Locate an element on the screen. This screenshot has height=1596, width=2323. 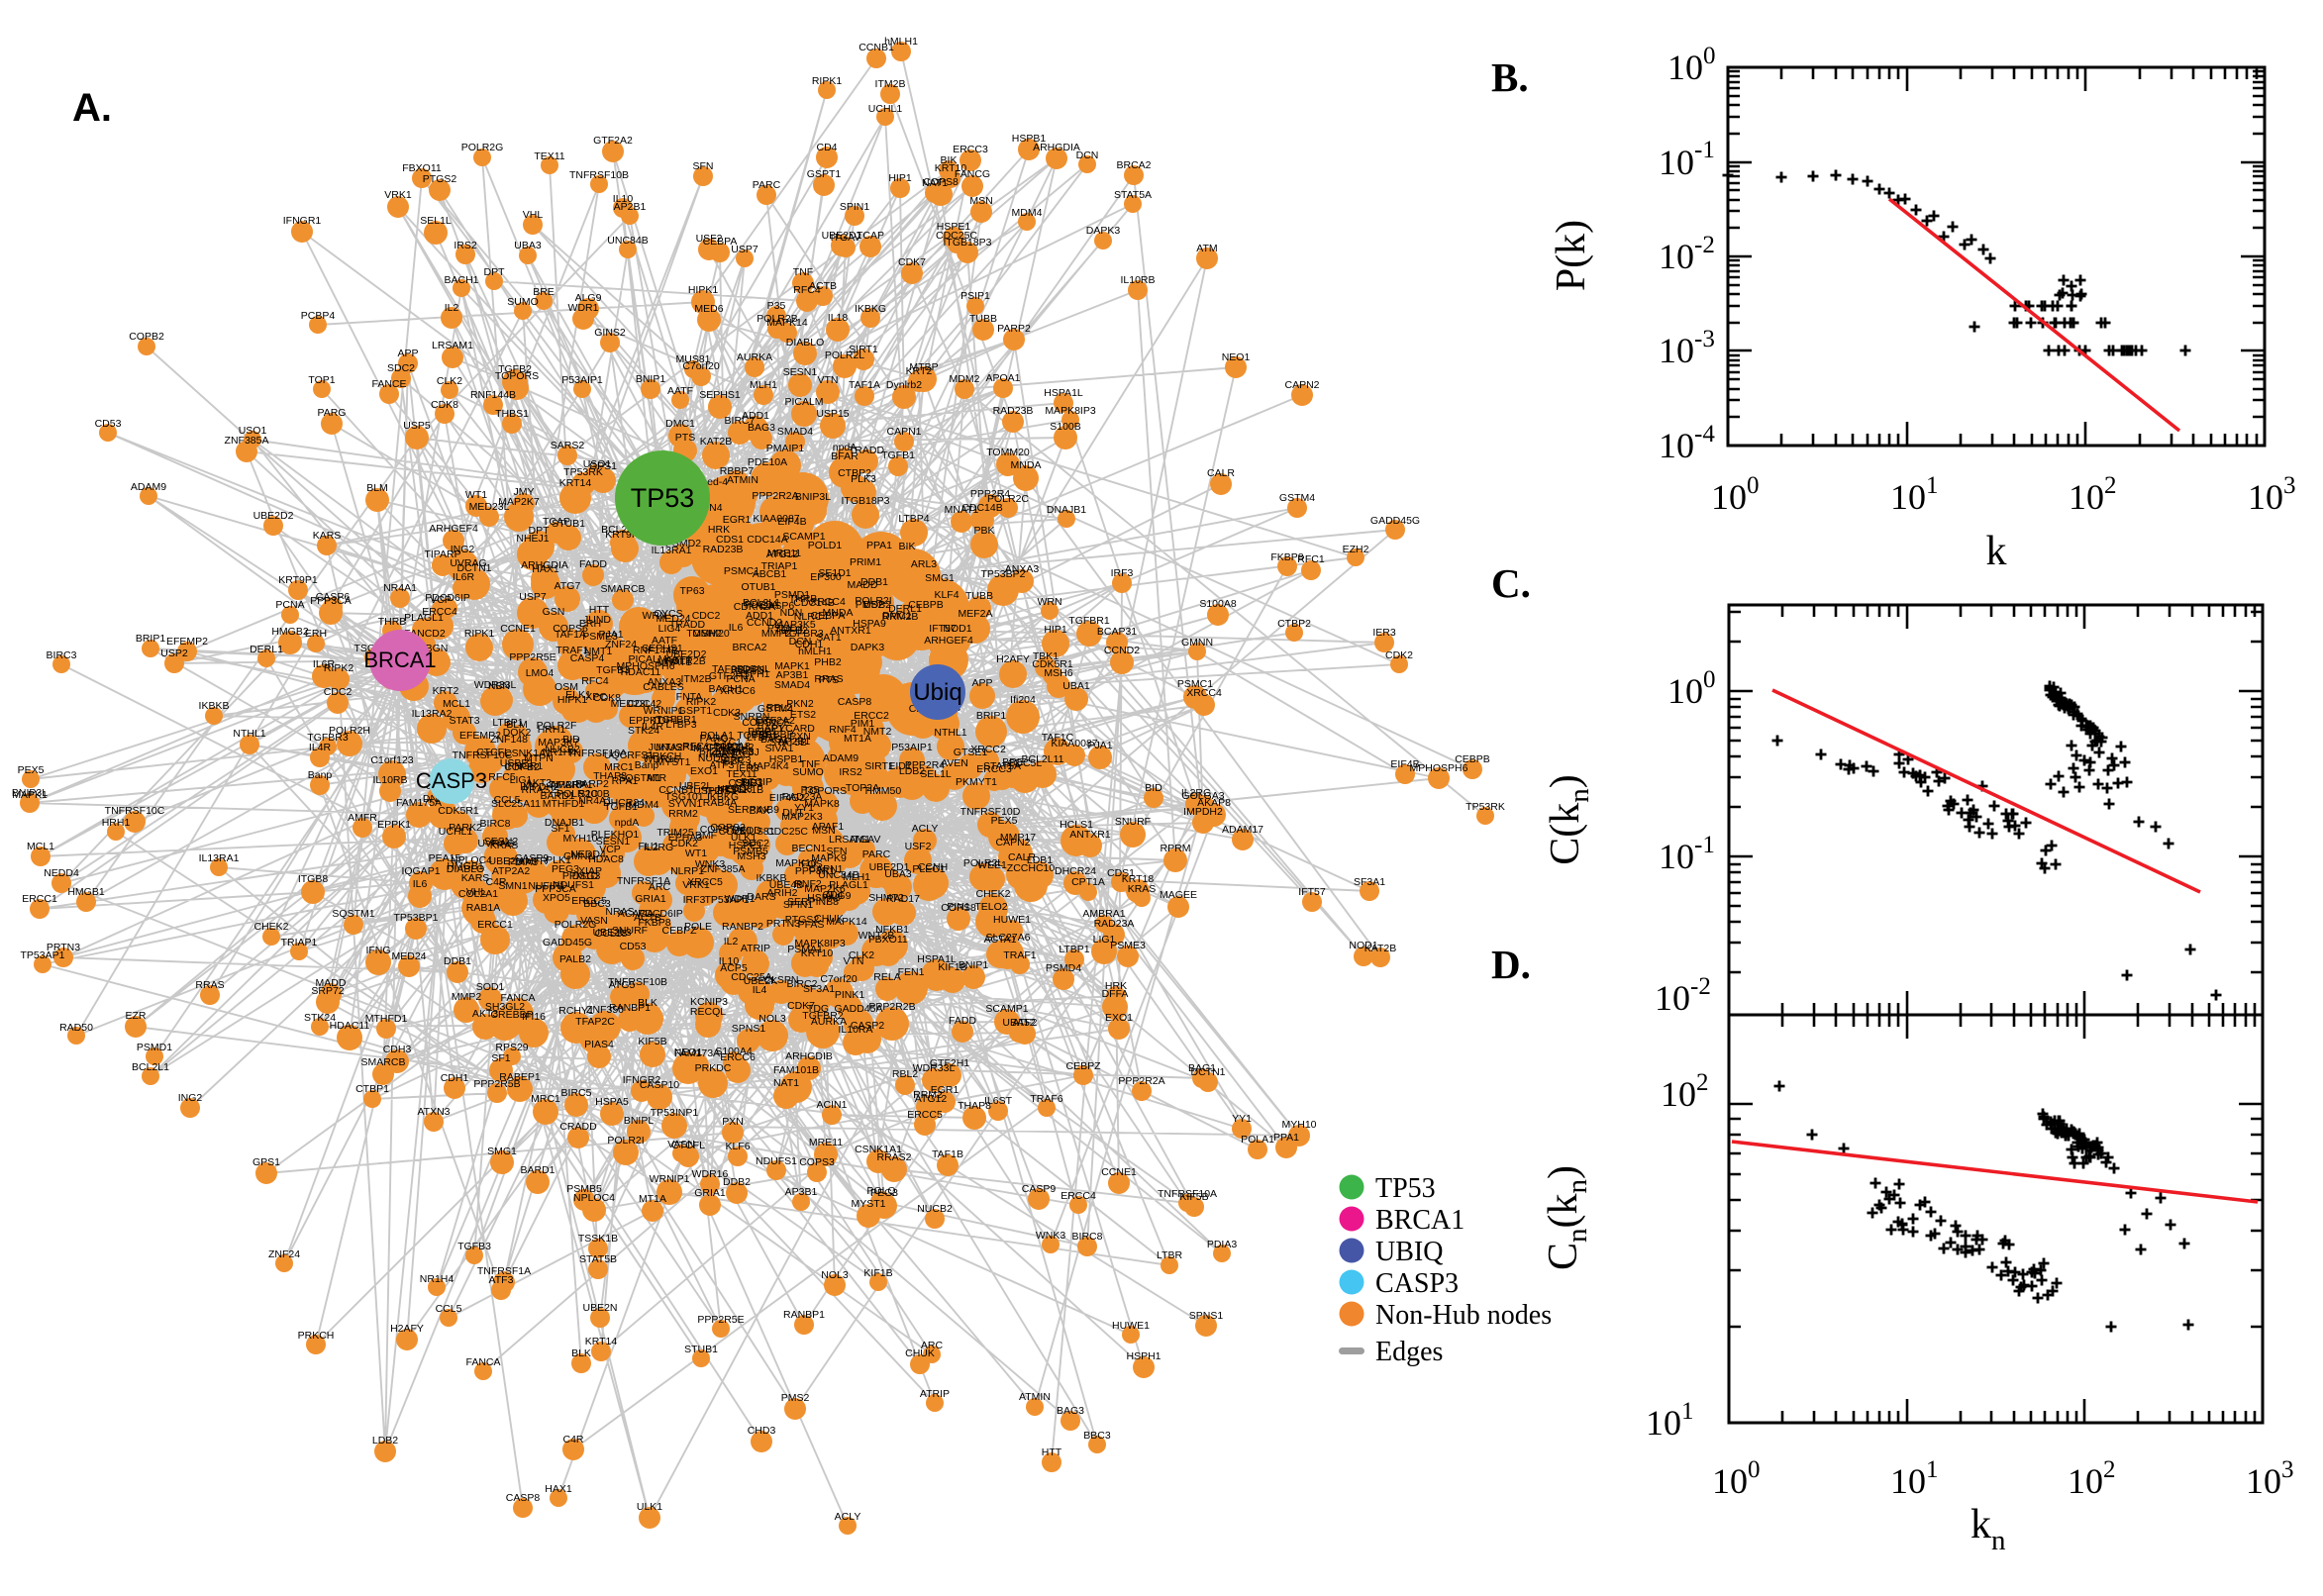
svg-text: NTHL1 is located at coordinates (950, 733).